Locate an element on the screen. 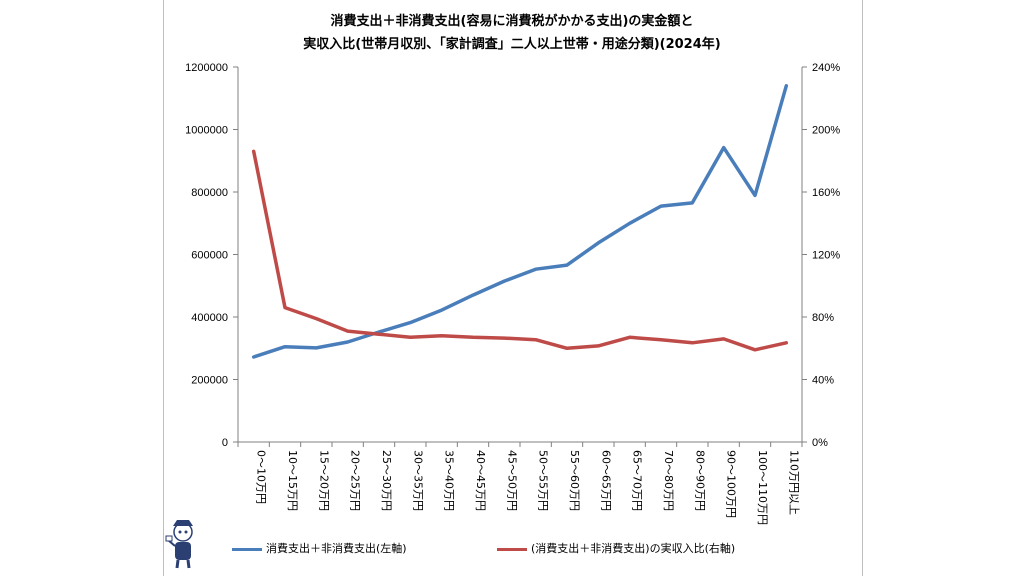  left-tick-label: 1000000 is located at coordinates (206, 131).